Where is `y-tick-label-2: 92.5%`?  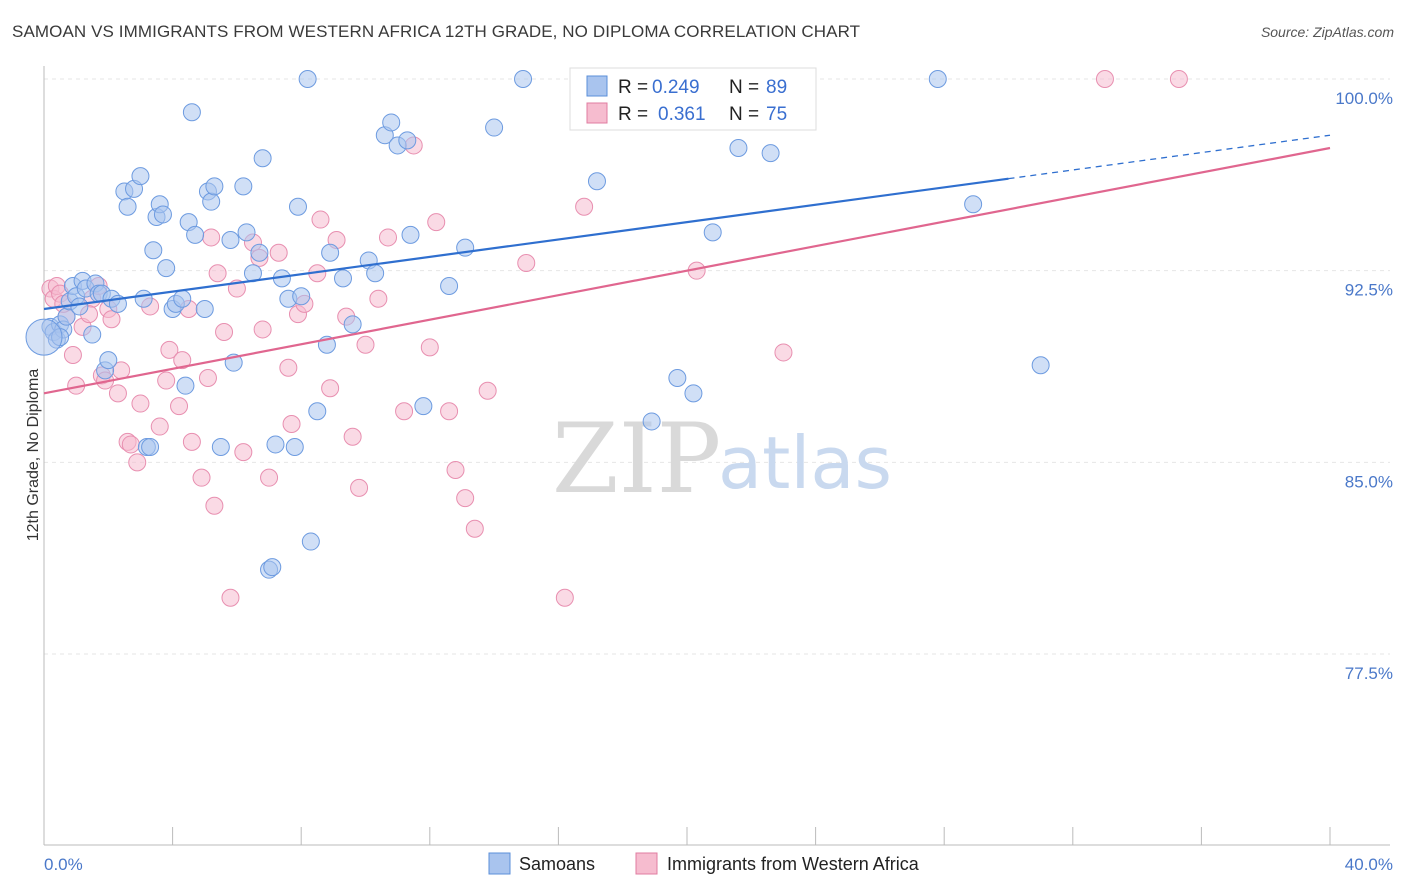 y-tick-label-2: 92.5% is located at coordinates (1369, 290).